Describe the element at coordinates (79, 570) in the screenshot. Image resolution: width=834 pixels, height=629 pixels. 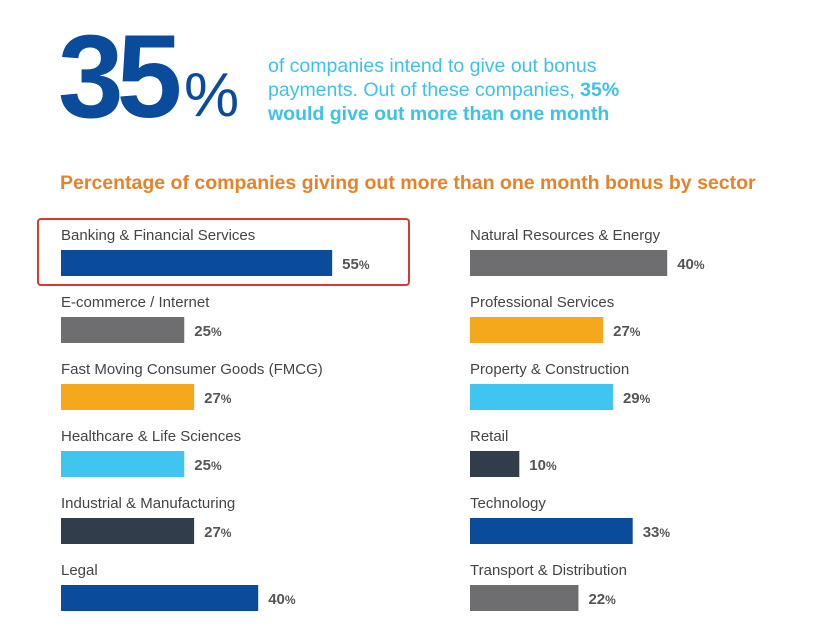
I see `category-label-legal: Legal` at that location.